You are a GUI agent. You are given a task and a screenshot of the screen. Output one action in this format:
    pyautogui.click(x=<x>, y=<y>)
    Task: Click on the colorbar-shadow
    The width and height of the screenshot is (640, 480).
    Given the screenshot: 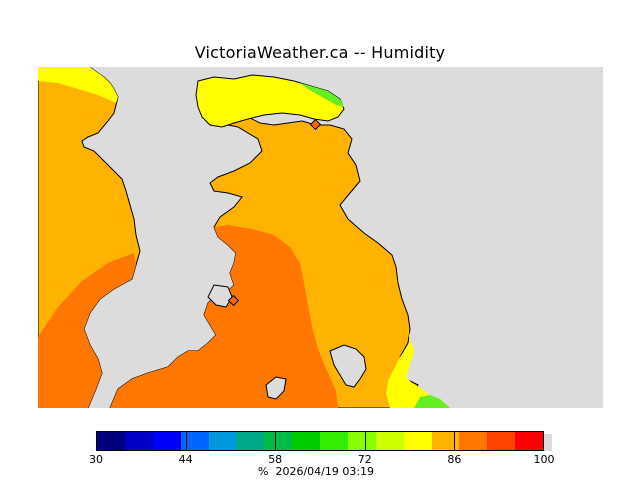 What is the action you would take?
    pyautogui.click(x=548, y=442)
    